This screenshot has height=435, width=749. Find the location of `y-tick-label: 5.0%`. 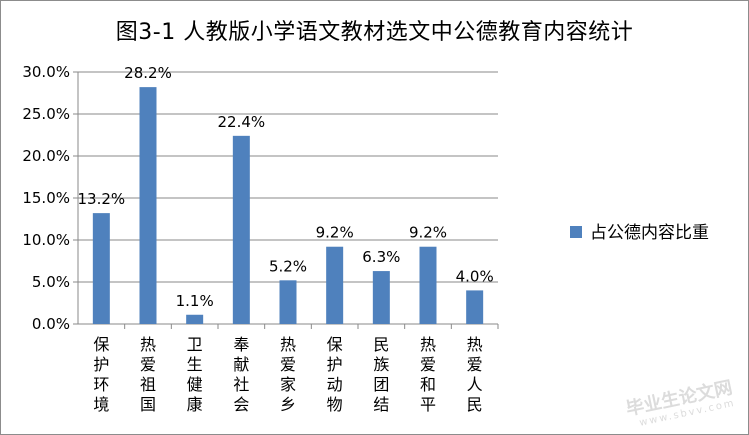

y-tick-label: 5.0% is located at coordinates (51, 282).